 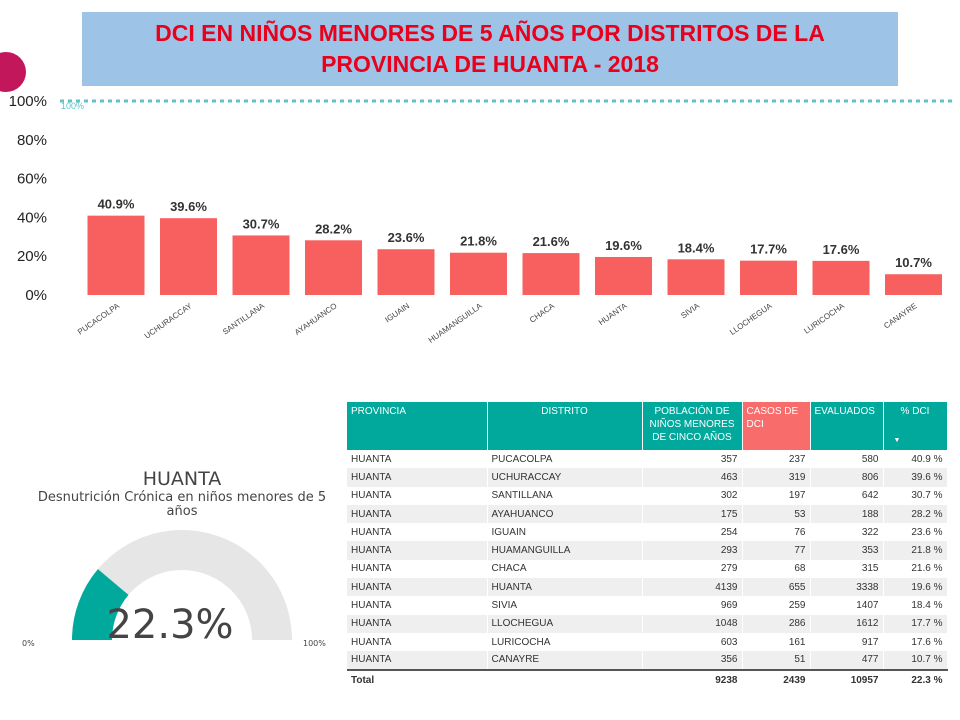 I want to click on table-row: HUANTA SANTILLANA 302 197 642 30.7 %, so click(x=647, y=495).